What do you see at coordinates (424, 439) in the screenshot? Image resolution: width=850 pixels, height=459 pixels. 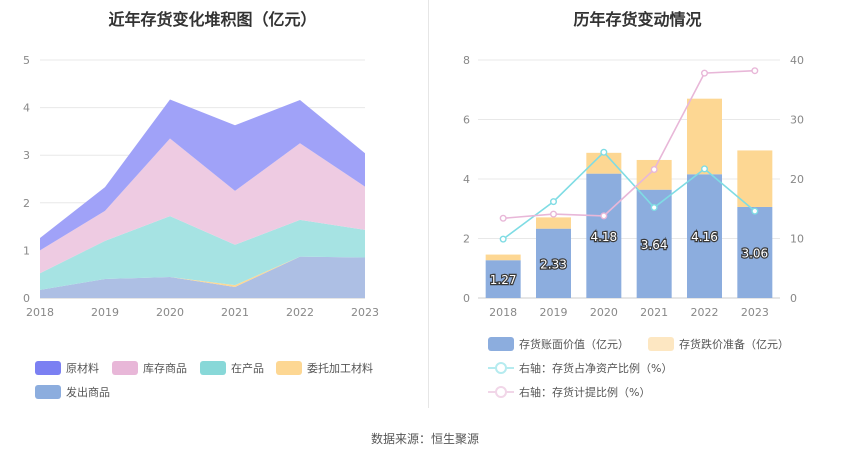 I see `source-note: 数据来源：恒生聚源` at bounding box center [424, 439].